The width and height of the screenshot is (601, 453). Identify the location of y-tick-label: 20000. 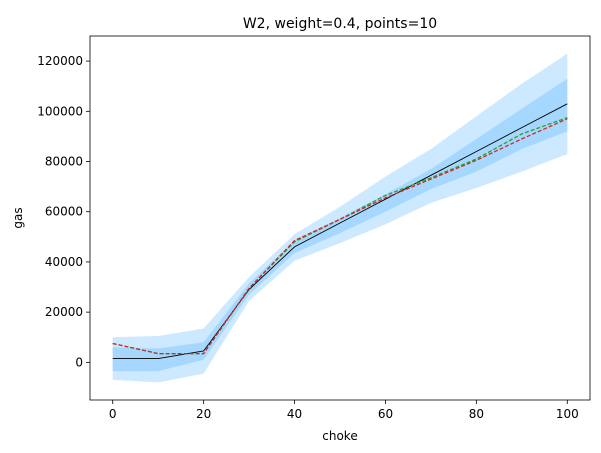
(64, 312).